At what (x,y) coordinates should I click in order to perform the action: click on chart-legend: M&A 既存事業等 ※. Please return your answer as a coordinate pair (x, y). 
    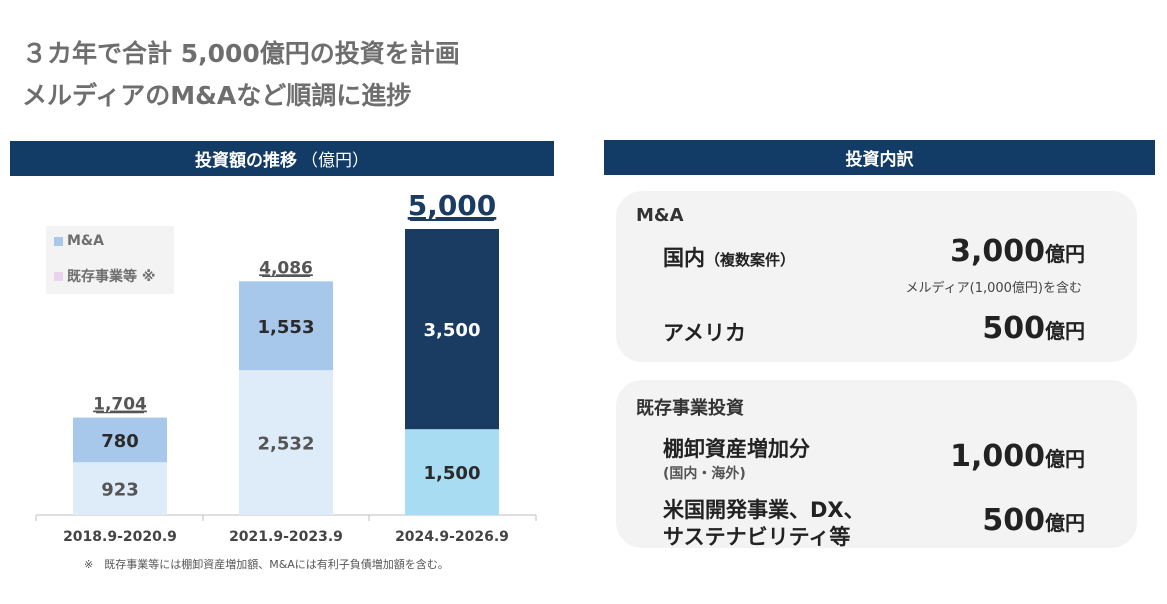
    Looking at the image, I should click on (110, 260).